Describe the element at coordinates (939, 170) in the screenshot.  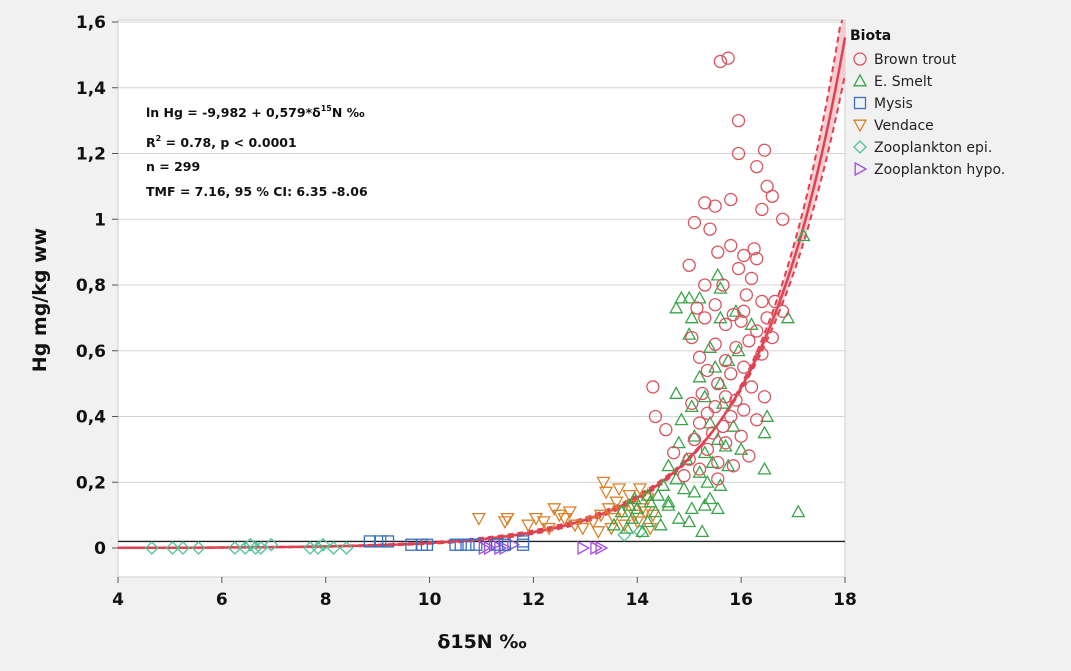
I see `legend-label: Zooplankton hypo.` at that location.